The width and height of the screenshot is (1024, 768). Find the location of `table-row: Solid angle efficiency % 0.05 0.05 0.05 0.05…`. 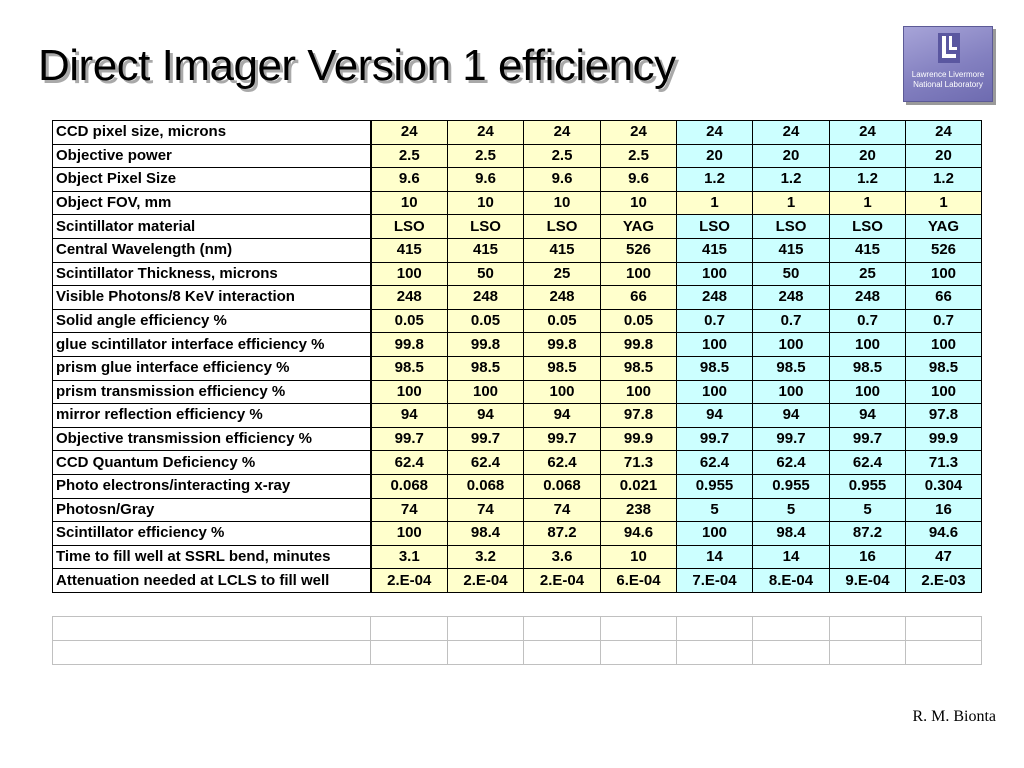

table-row: Solid angle efficiency % 0.05 0.05 0.05 0.05… is located at coordinates (517, 321).